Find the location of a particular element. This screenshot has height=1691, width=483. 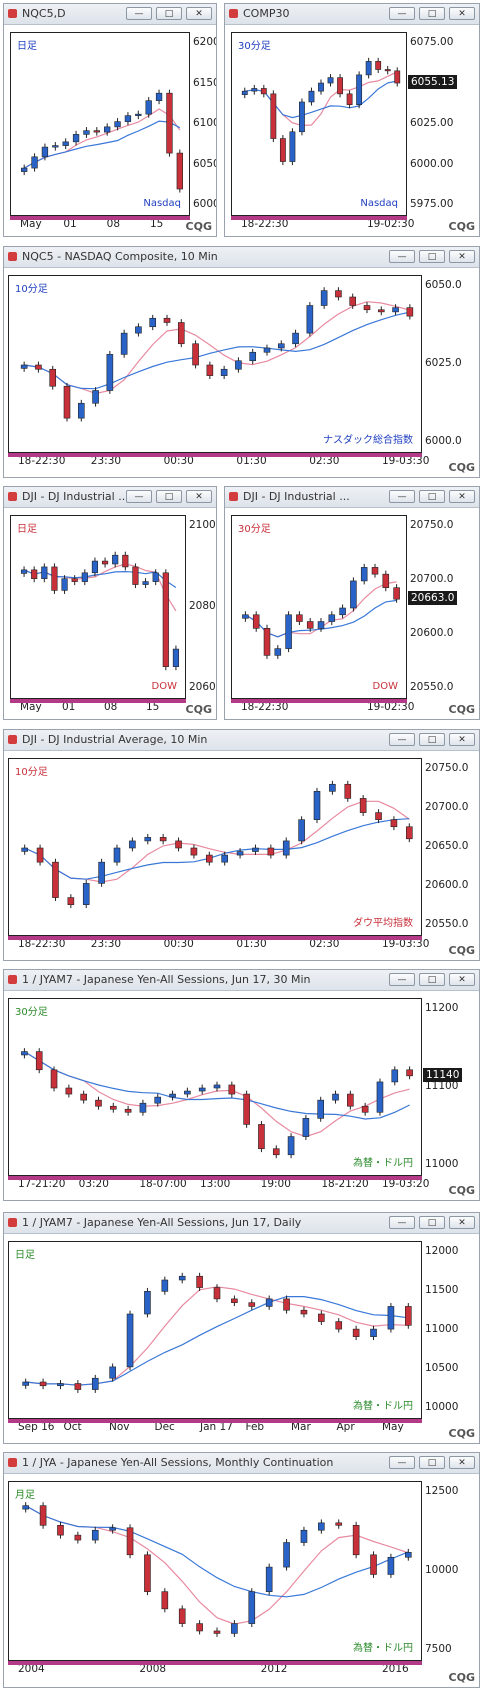

plot-area: 10分足 ダウ平均指数 is located at coordinates (215, 847).